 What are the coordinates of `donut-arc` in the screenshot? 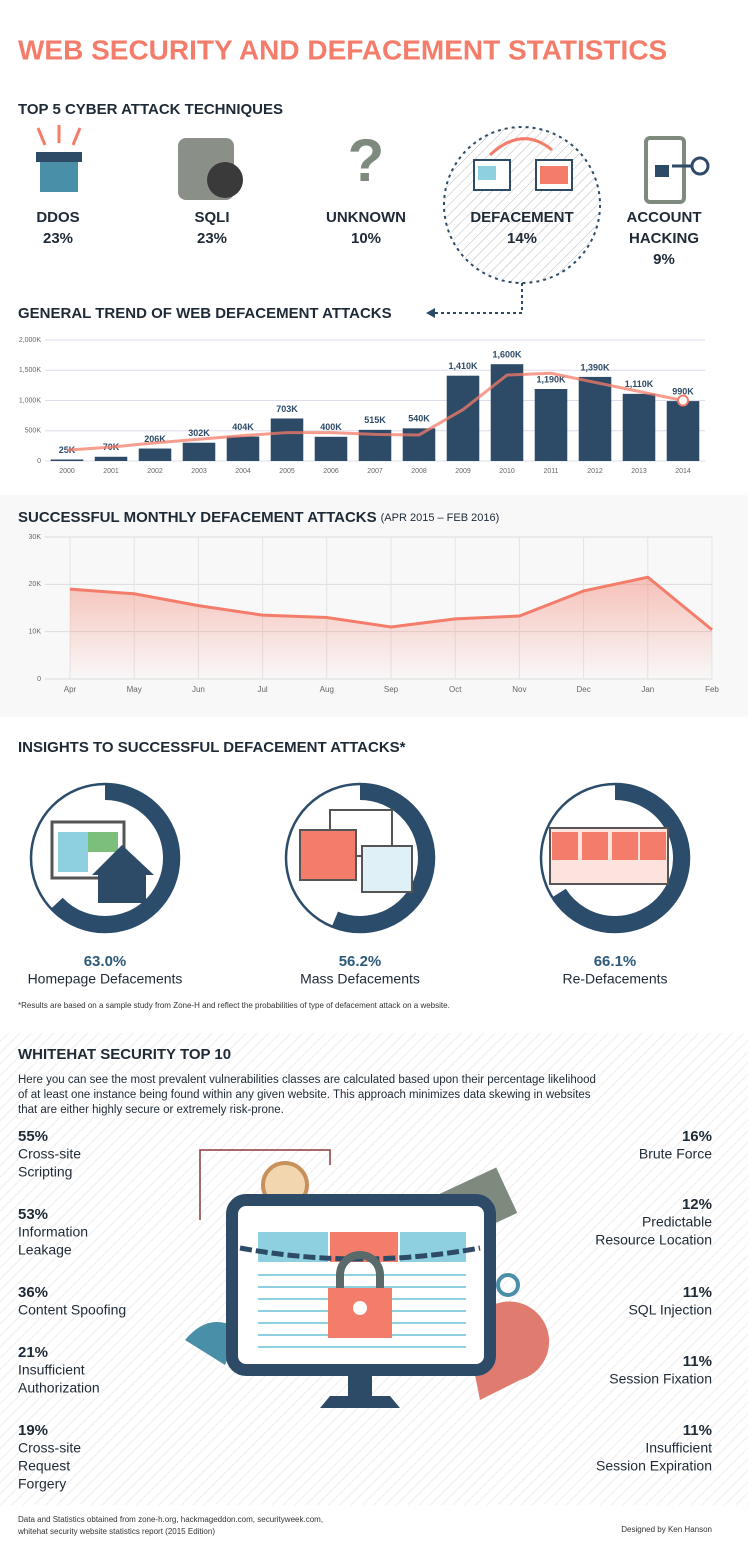 It's located at (382, 858).